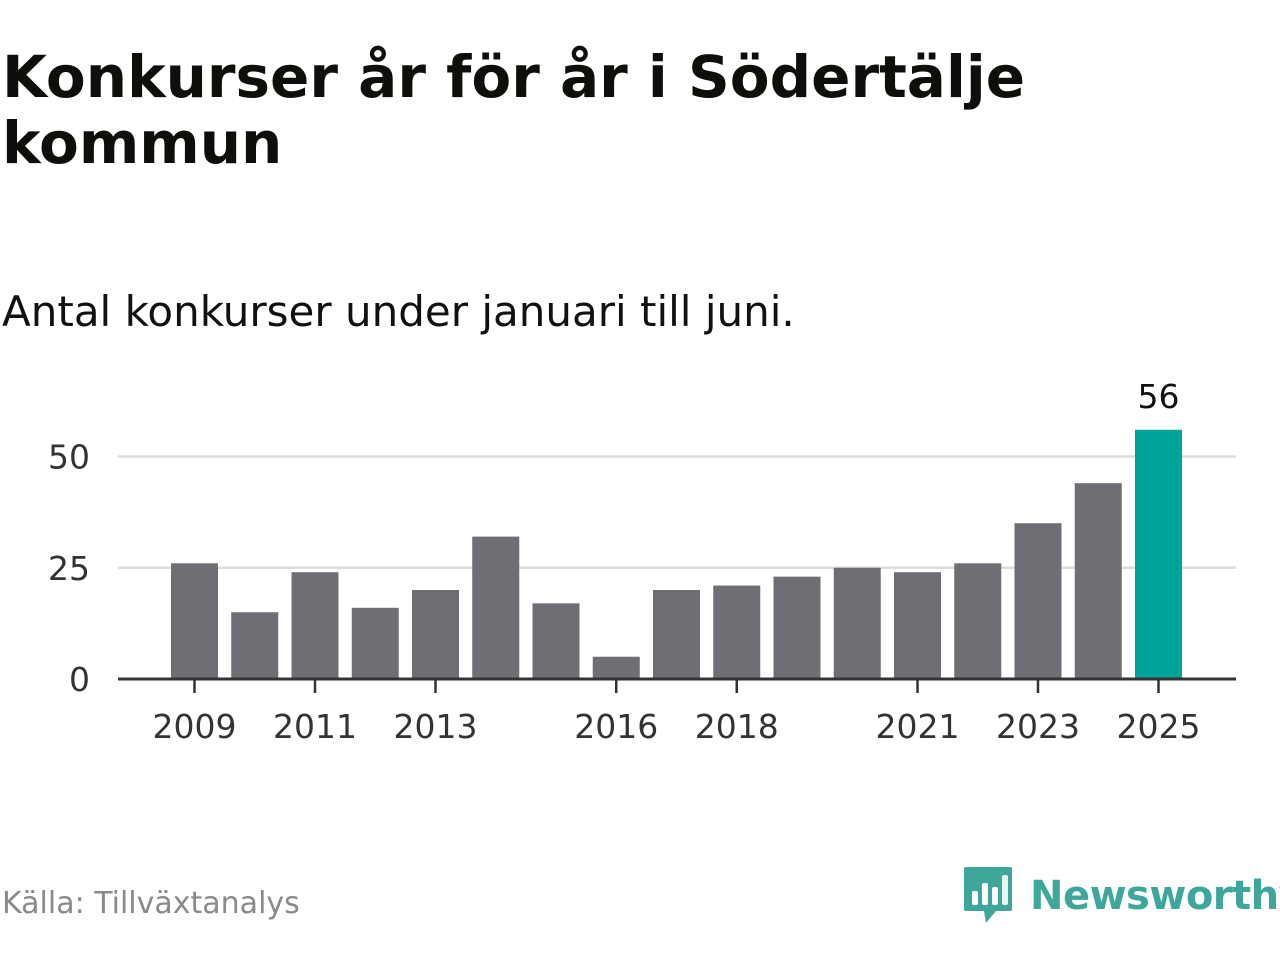  Describe the element at coordinates (496, 607) in the screenshot. I see `bar-2014` at that location.